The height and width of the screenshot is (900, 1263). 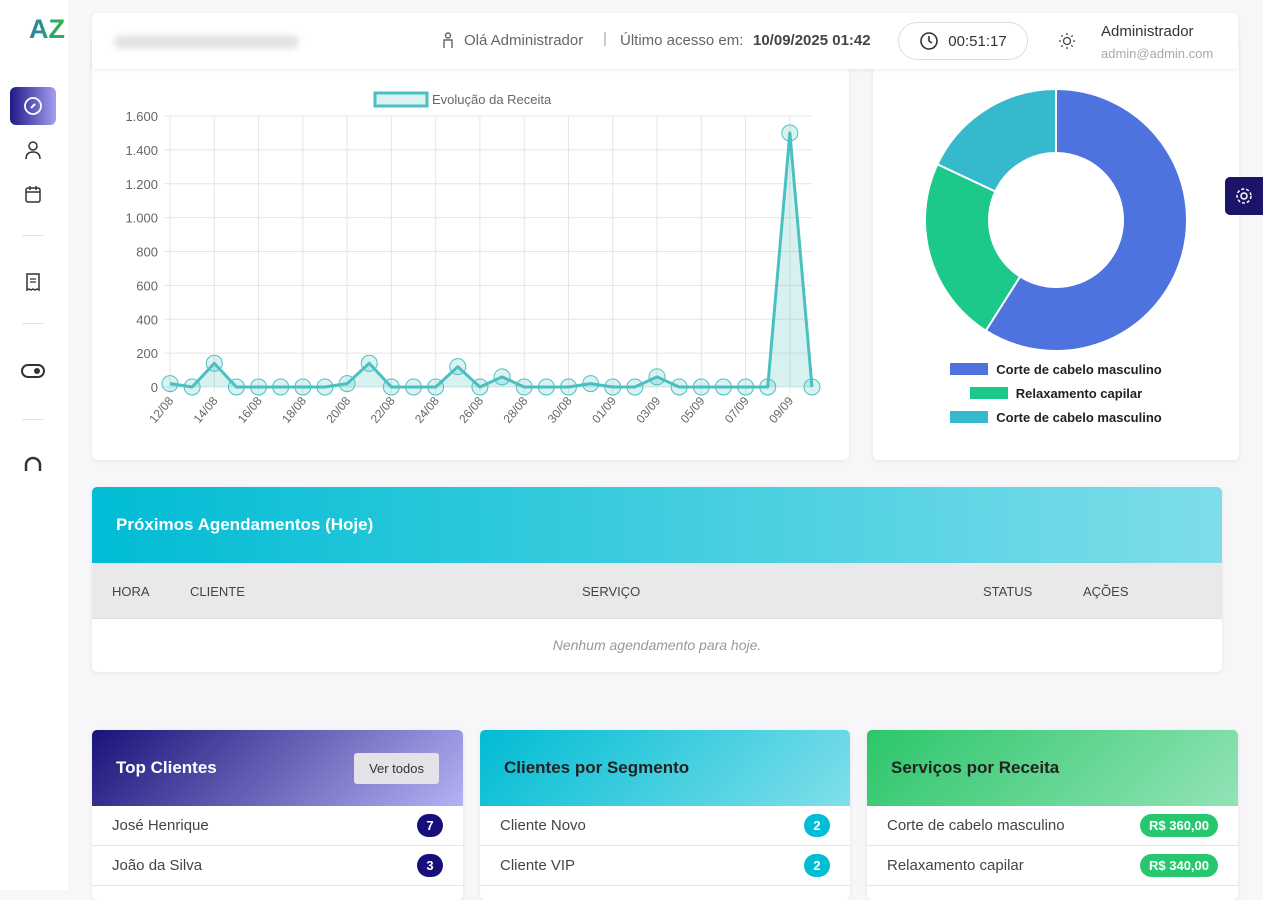 I want to click on empty-message: Nenhum agendamento para hoje., so click(x=657, y=645).